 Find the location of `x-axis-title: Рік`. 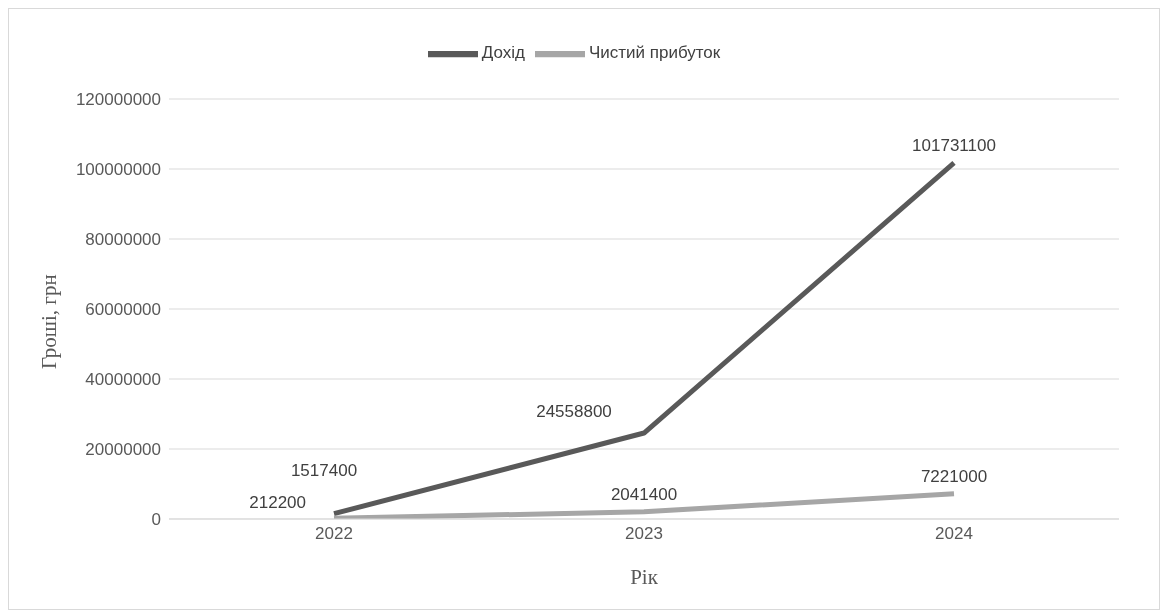

x-axis-title: Рік is located at coordinates (644, 577).